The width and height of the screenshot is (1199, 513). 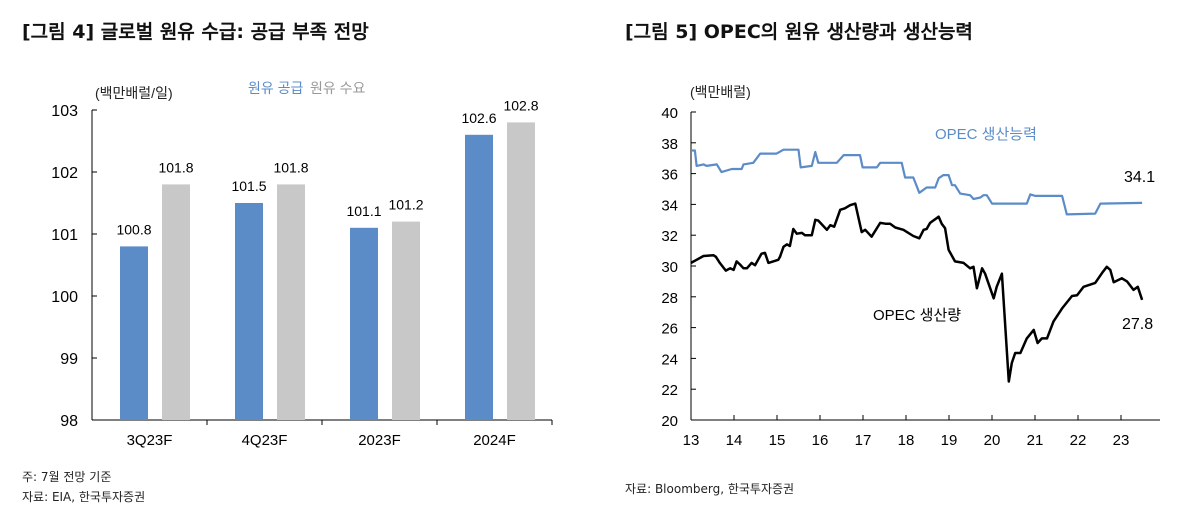 I want to click on right-y-tick-label: 20, so click(x=669, y=421).